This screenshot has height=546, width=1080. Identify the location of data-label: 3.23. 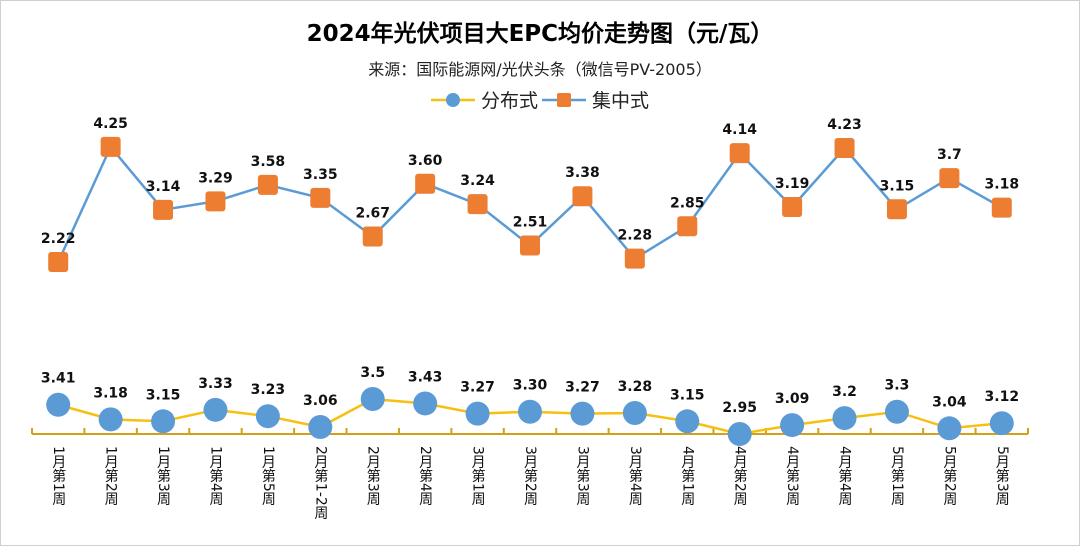
(268, 390).